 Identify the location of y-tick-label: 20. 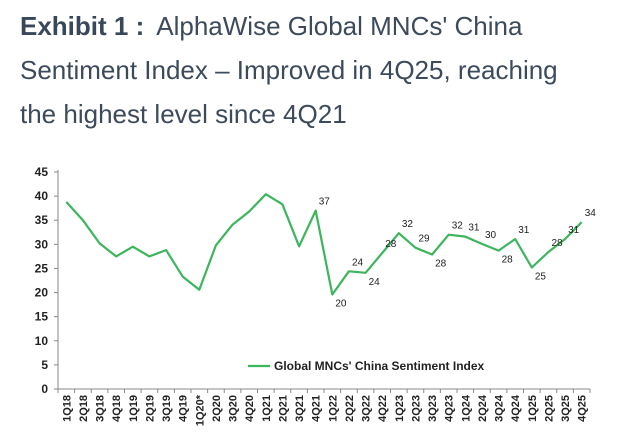
(42, 293).